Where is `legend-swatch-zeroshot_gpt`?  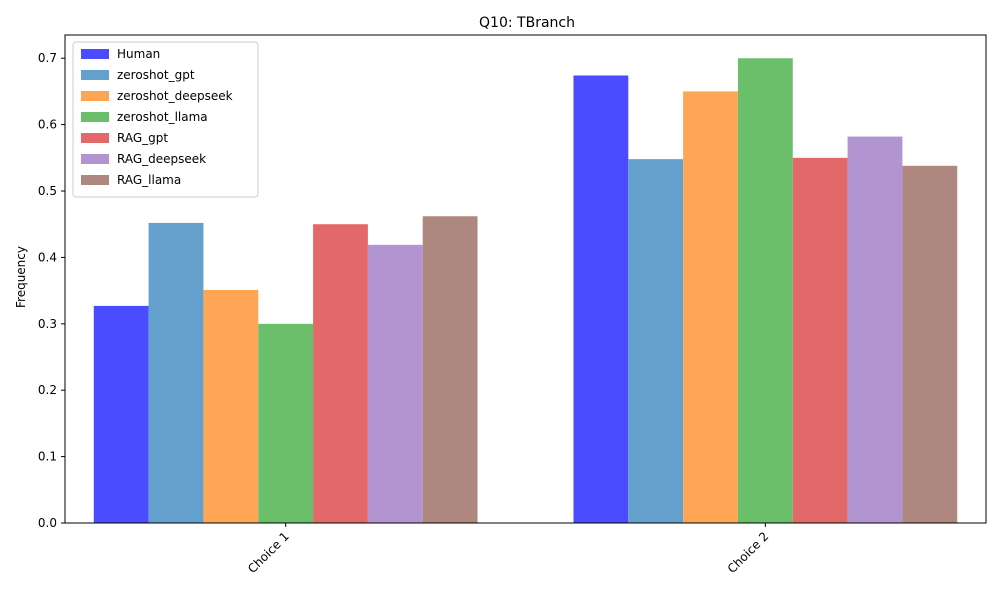
legend-swatch-zeroshot_gpt is located at coordinates (95, 75).